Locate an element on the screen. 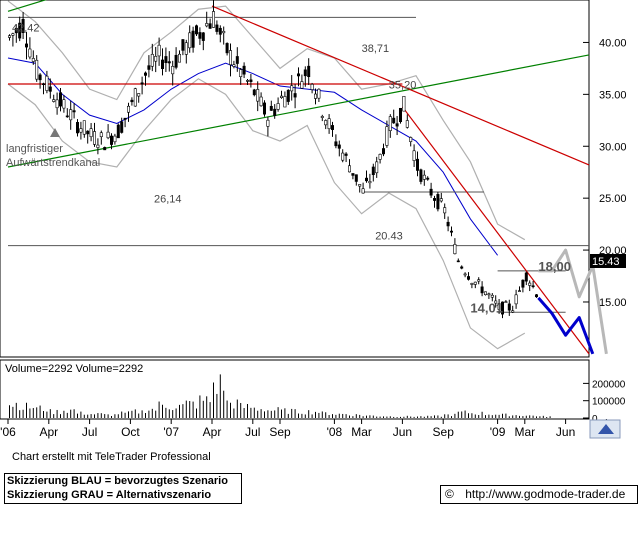 The image size is (644, 537). x-tick-label-8: '08 is located at coordinates (335, 432).